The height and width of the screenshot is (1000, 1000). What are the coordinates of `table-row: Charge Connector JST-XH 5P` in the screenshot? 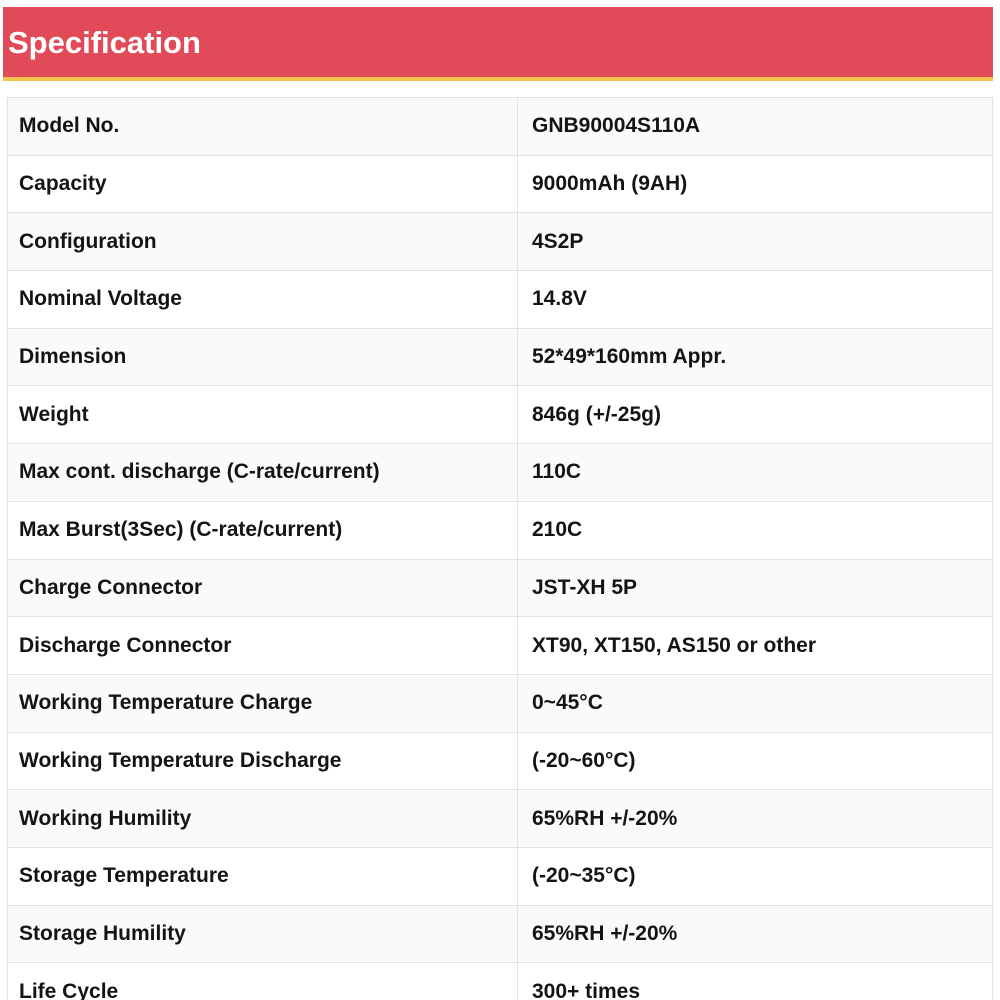 It's located at (500, 588).